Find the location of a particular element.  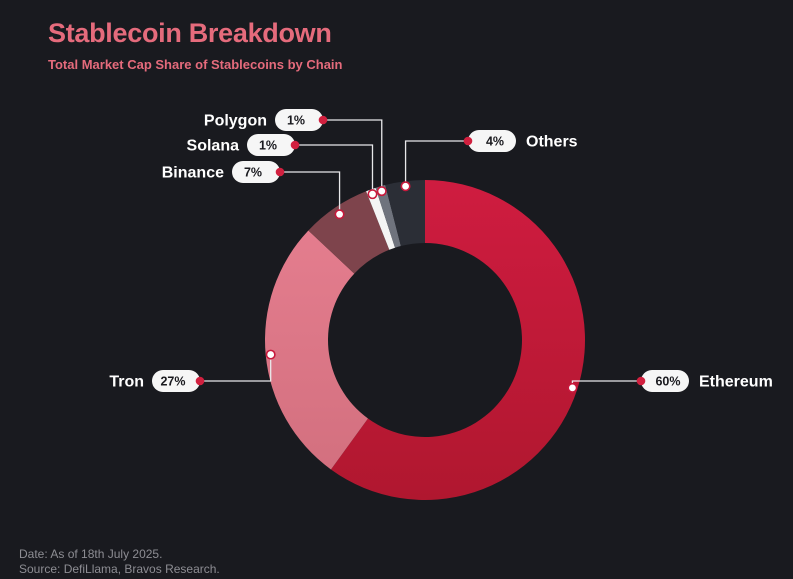

pill-dot-ethereum is located at coordinates (641, 381).